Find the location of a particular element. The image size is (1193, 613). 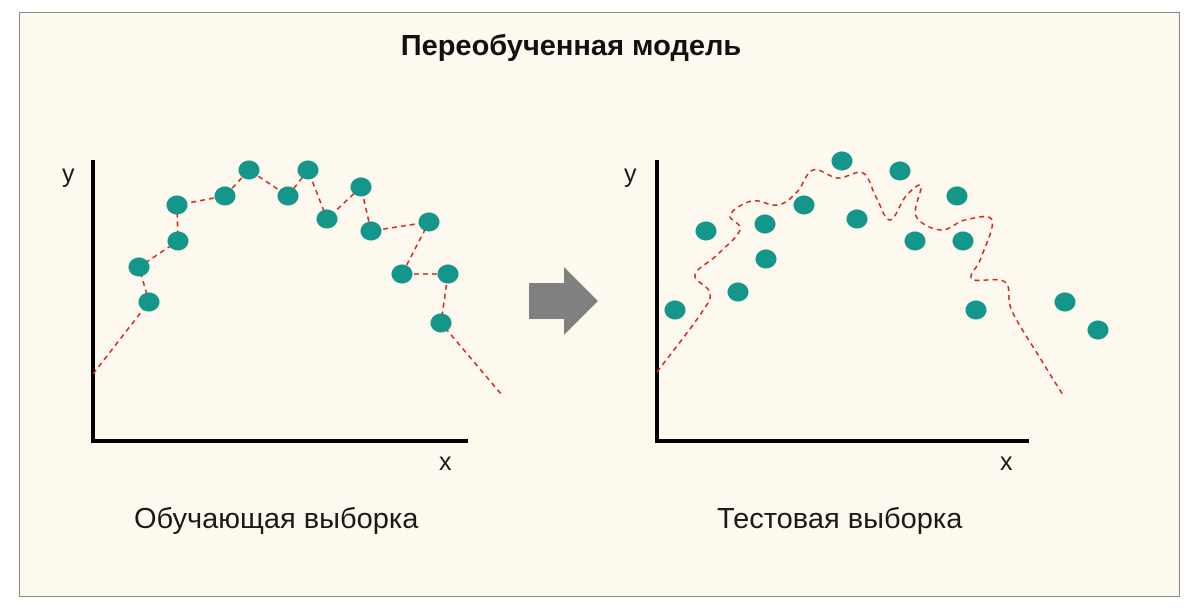

test-y-label: y is located at coordinates (630, 174).